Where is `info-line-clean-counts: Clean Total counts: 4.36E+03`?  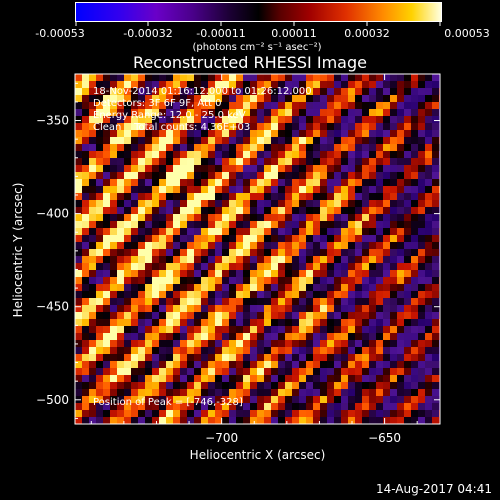 info-line-clean-counts: Clean Total counts: 4.36E+03 is located at coordinates (172, 127).